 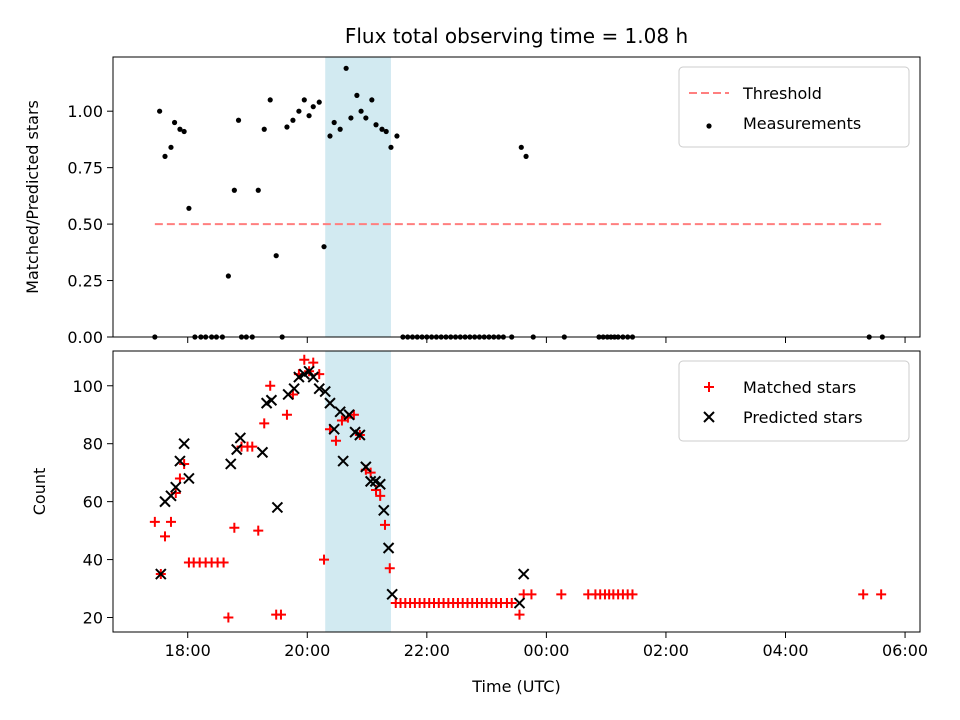 I want to click on legend-label: Predicted stars, so click(x=803, y=417).